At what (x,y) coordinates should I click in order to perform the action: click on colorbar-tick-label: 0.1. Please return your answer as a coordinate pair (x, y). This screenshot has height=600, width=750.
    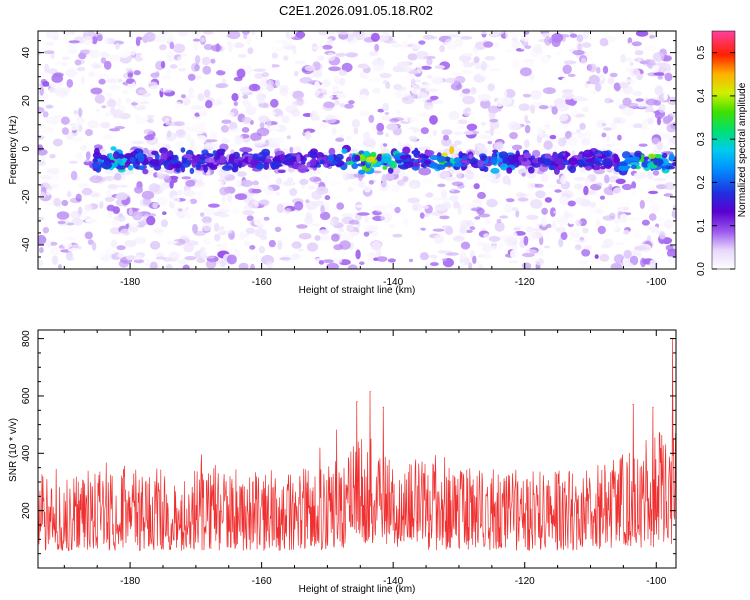
    Looking at the image, I should click on (701, 225).